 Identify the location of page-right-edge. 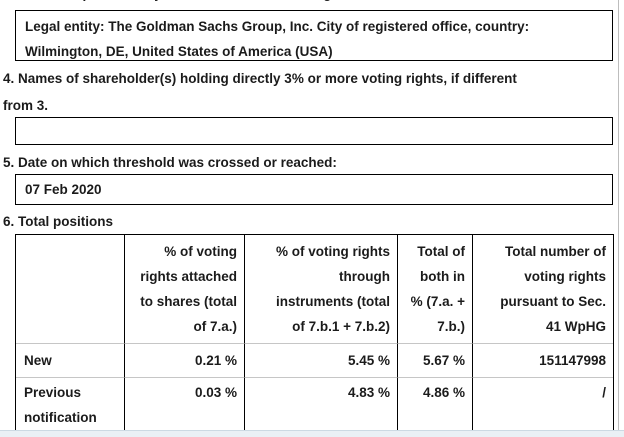
(618, 215).